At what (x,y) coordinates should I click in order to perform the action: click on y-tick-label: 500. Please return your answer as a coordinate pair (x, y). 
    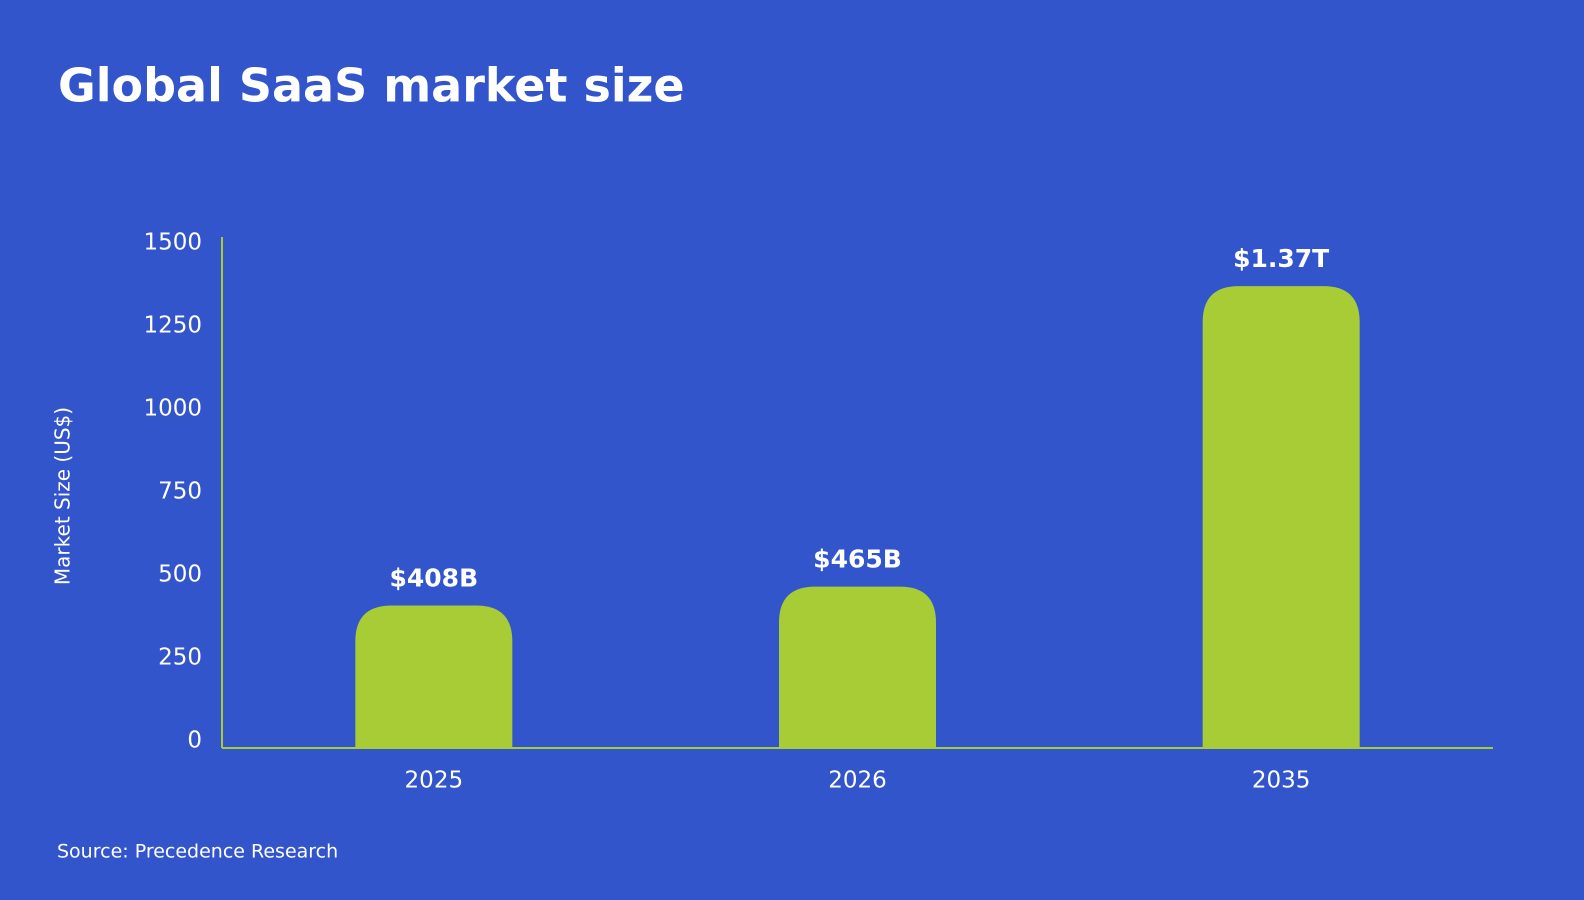
    Looking at the image, I should click on (180, 575).